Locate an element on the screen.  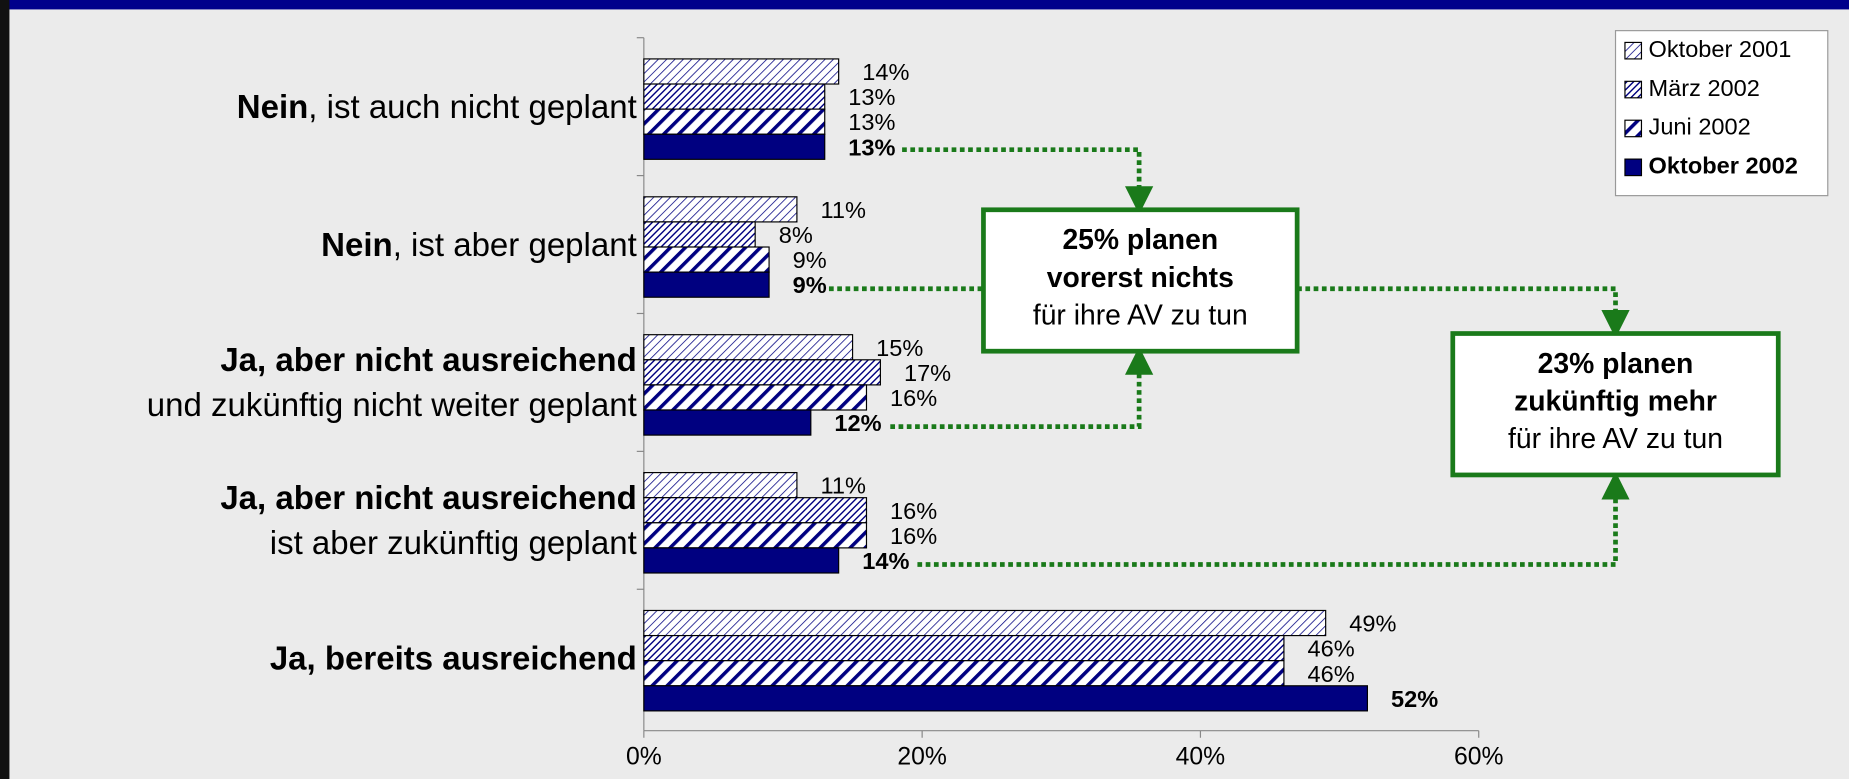
legend-label: Juni 2002 is located at coordinates (1700, 127).